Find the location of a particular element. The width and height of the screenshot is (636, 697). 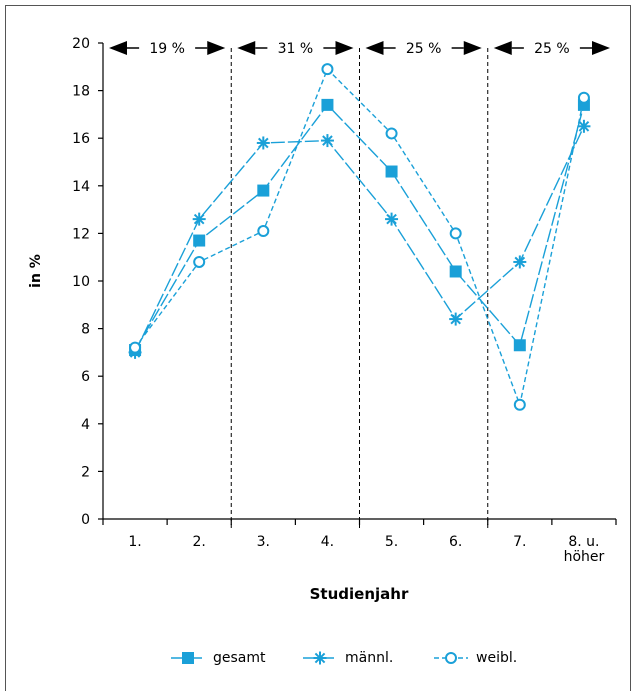

y-tick-label: 2 is located at coordinates (85, 472).